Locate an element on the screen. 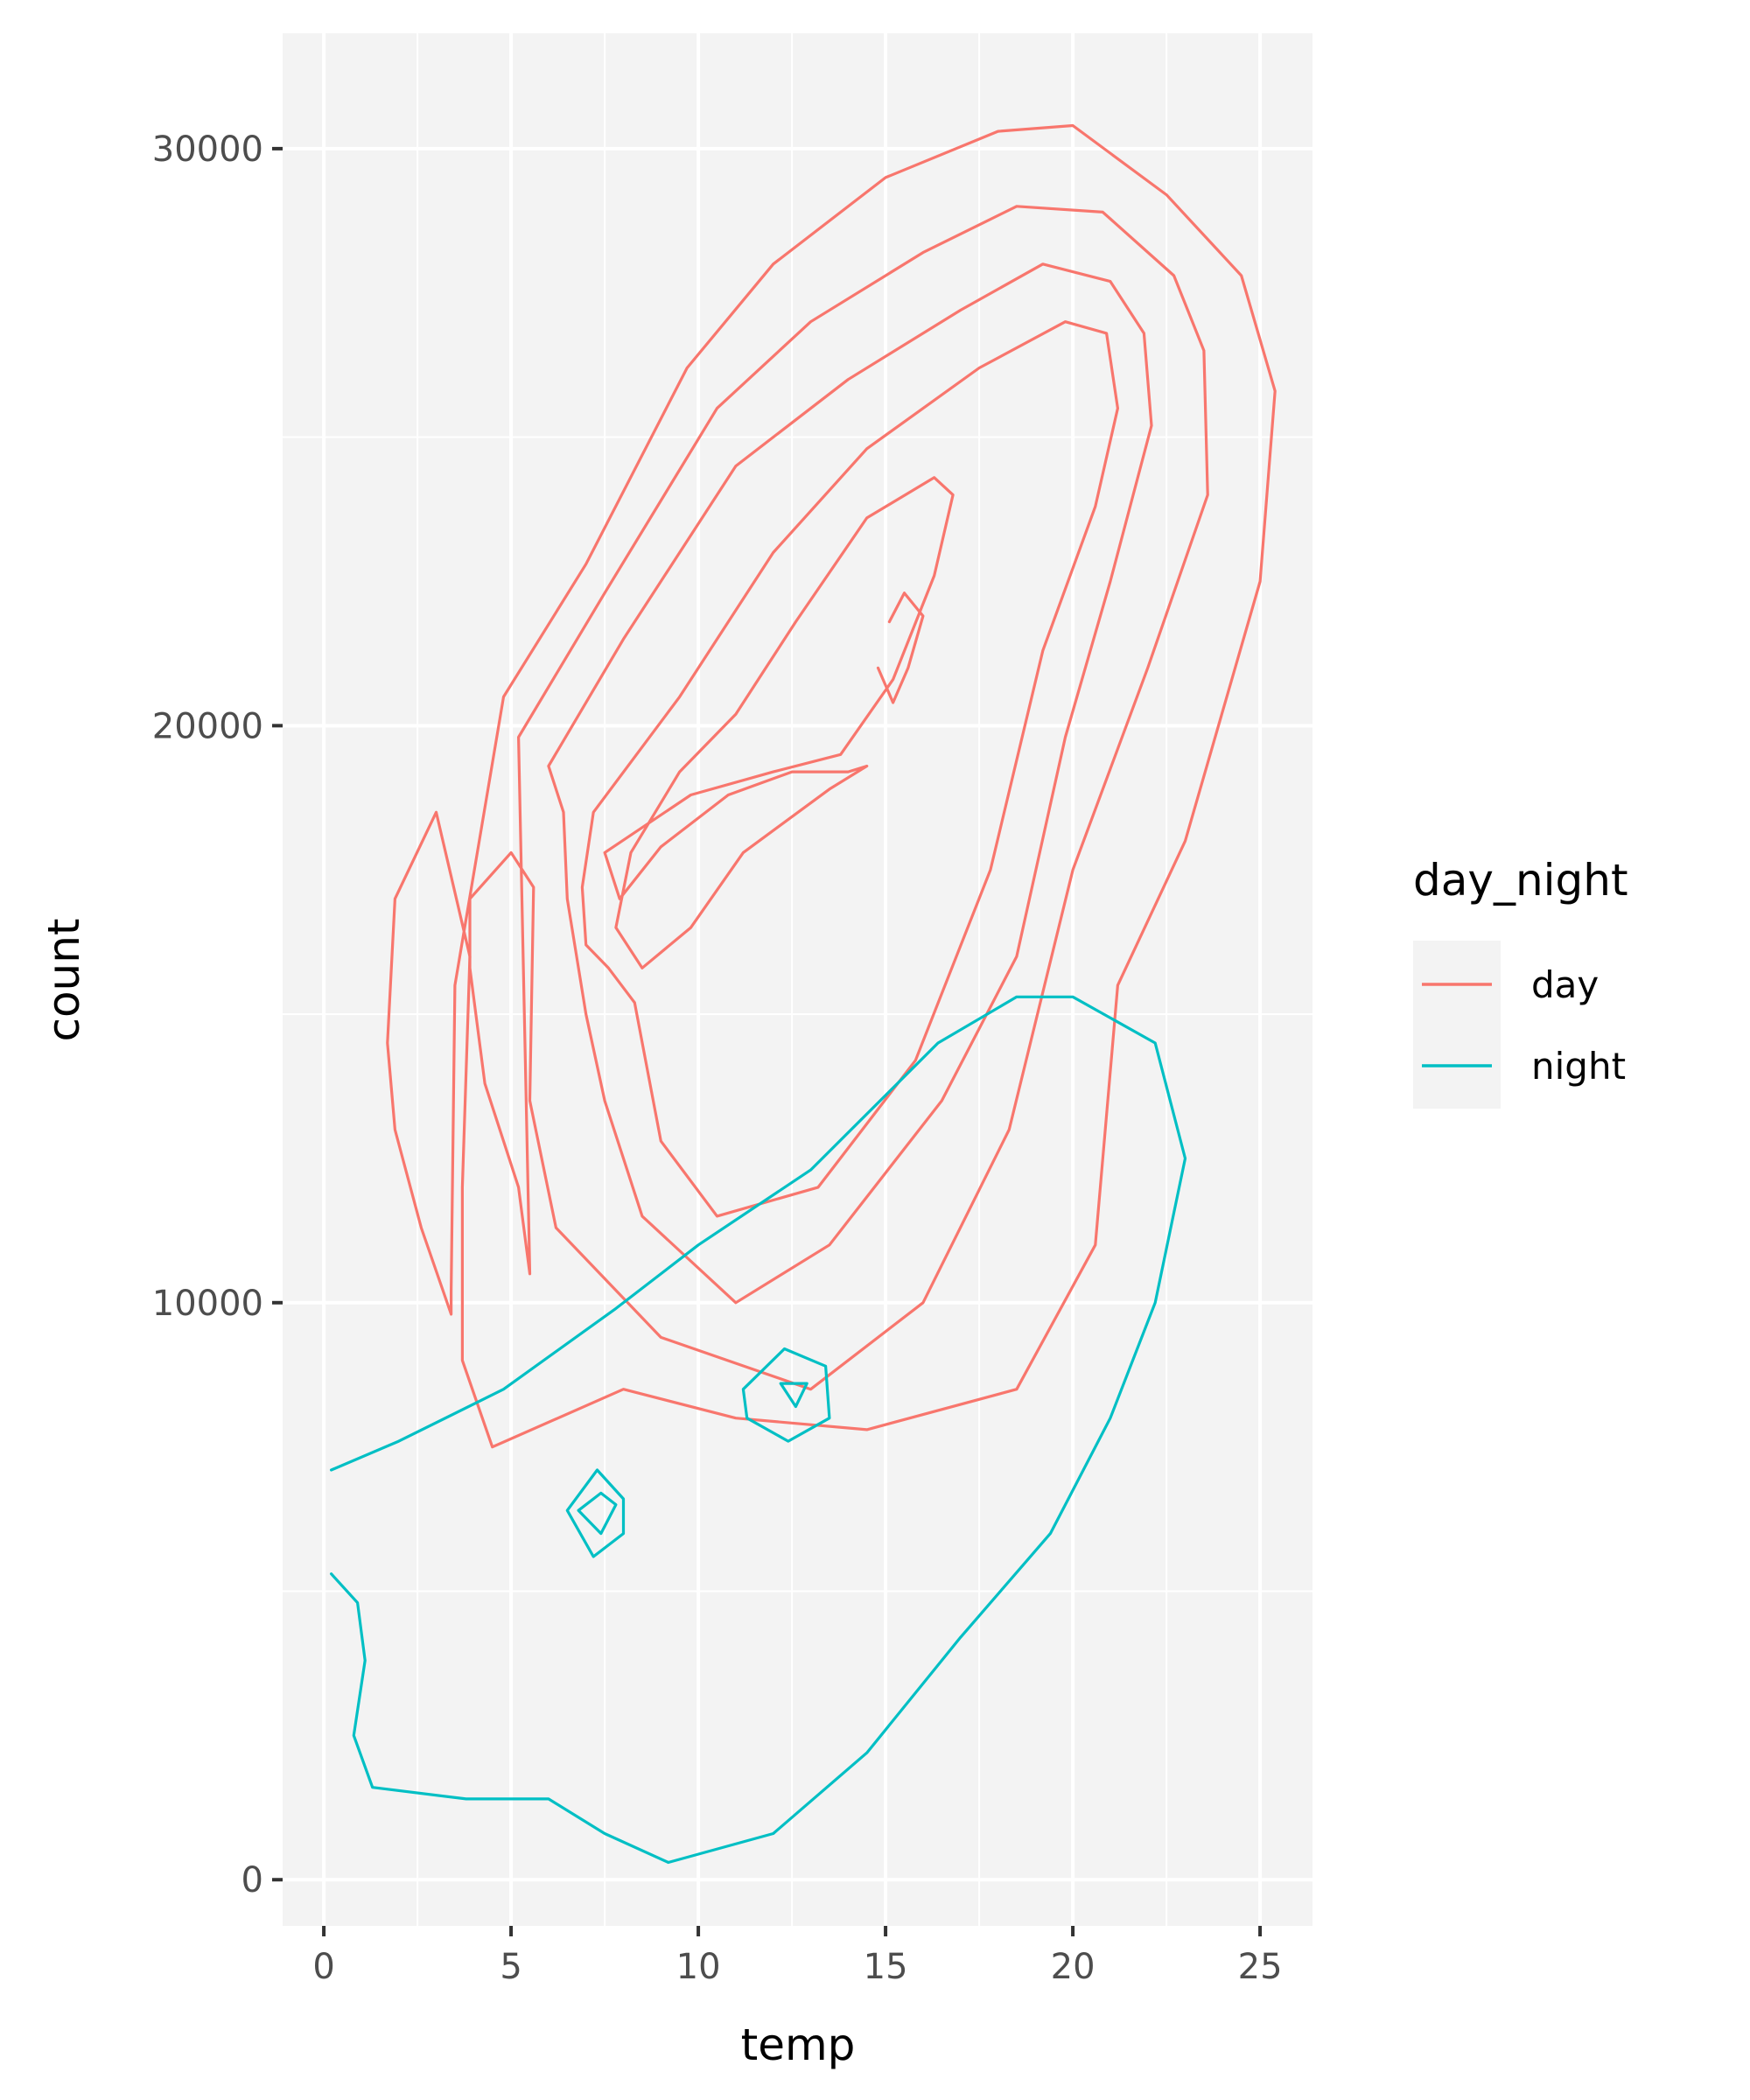 The width and height of the screenshot is (1750, 2100). legend-key-background is located at coordinates (1457, 1025).